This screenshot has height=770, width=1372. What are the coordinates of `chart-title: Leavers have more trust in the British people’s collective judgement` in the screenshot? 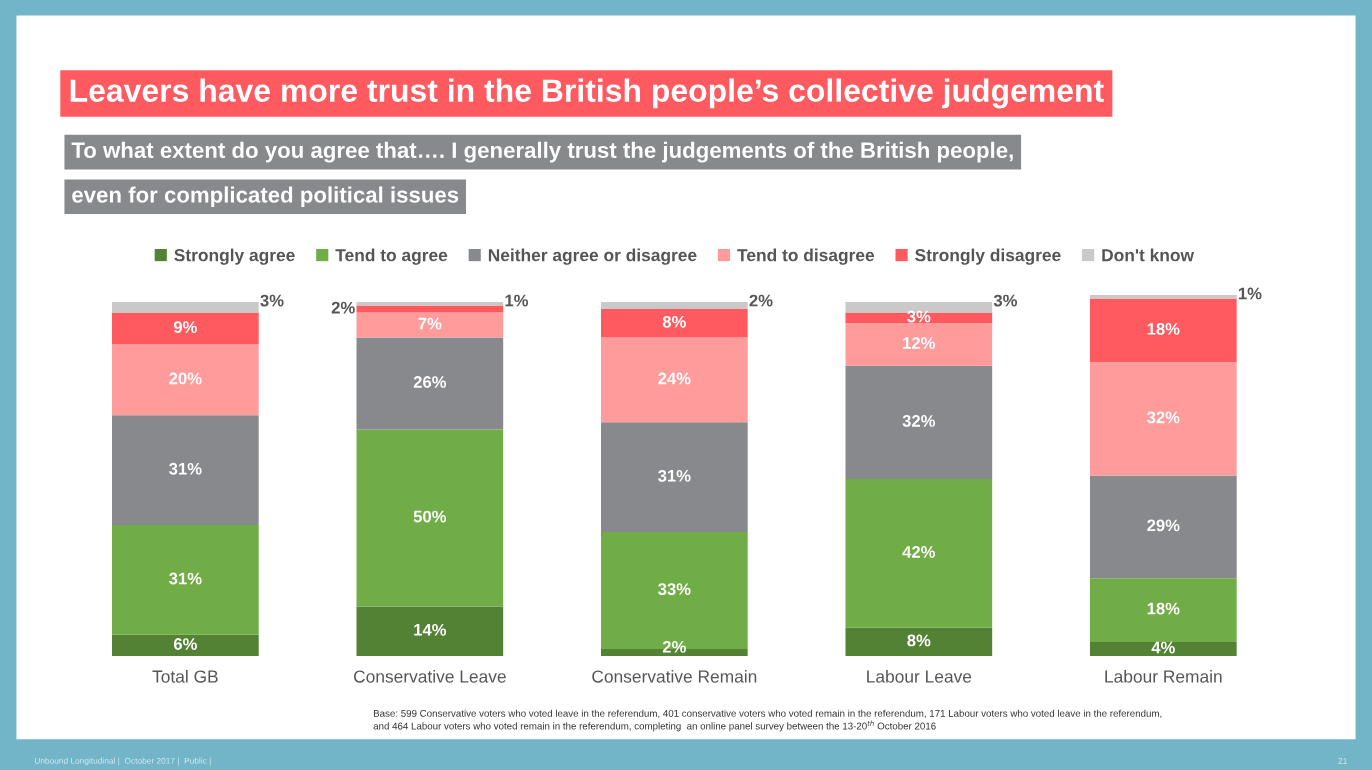 It's located at (587, 93).